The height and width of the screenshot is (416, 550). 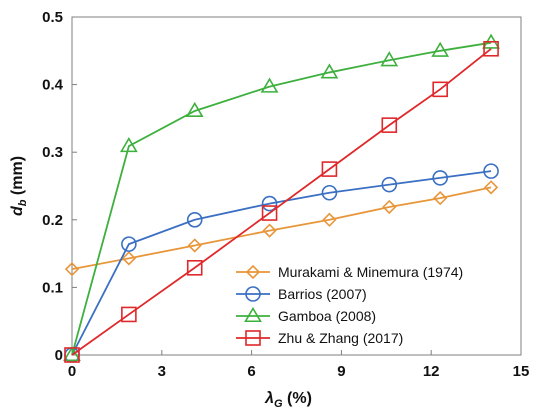 What do you see at coordinates (327, 316) in the screenshot?
I see `legend-label: Gamboa (2008)` at bounding box center [327, 316].